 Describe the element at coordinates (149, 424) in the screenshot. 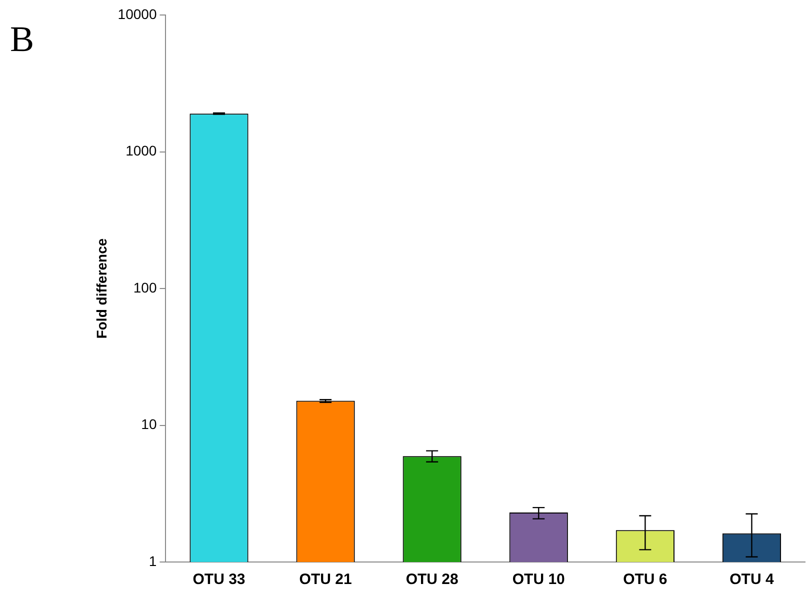

I see `y-tick-label: 10` at that location.